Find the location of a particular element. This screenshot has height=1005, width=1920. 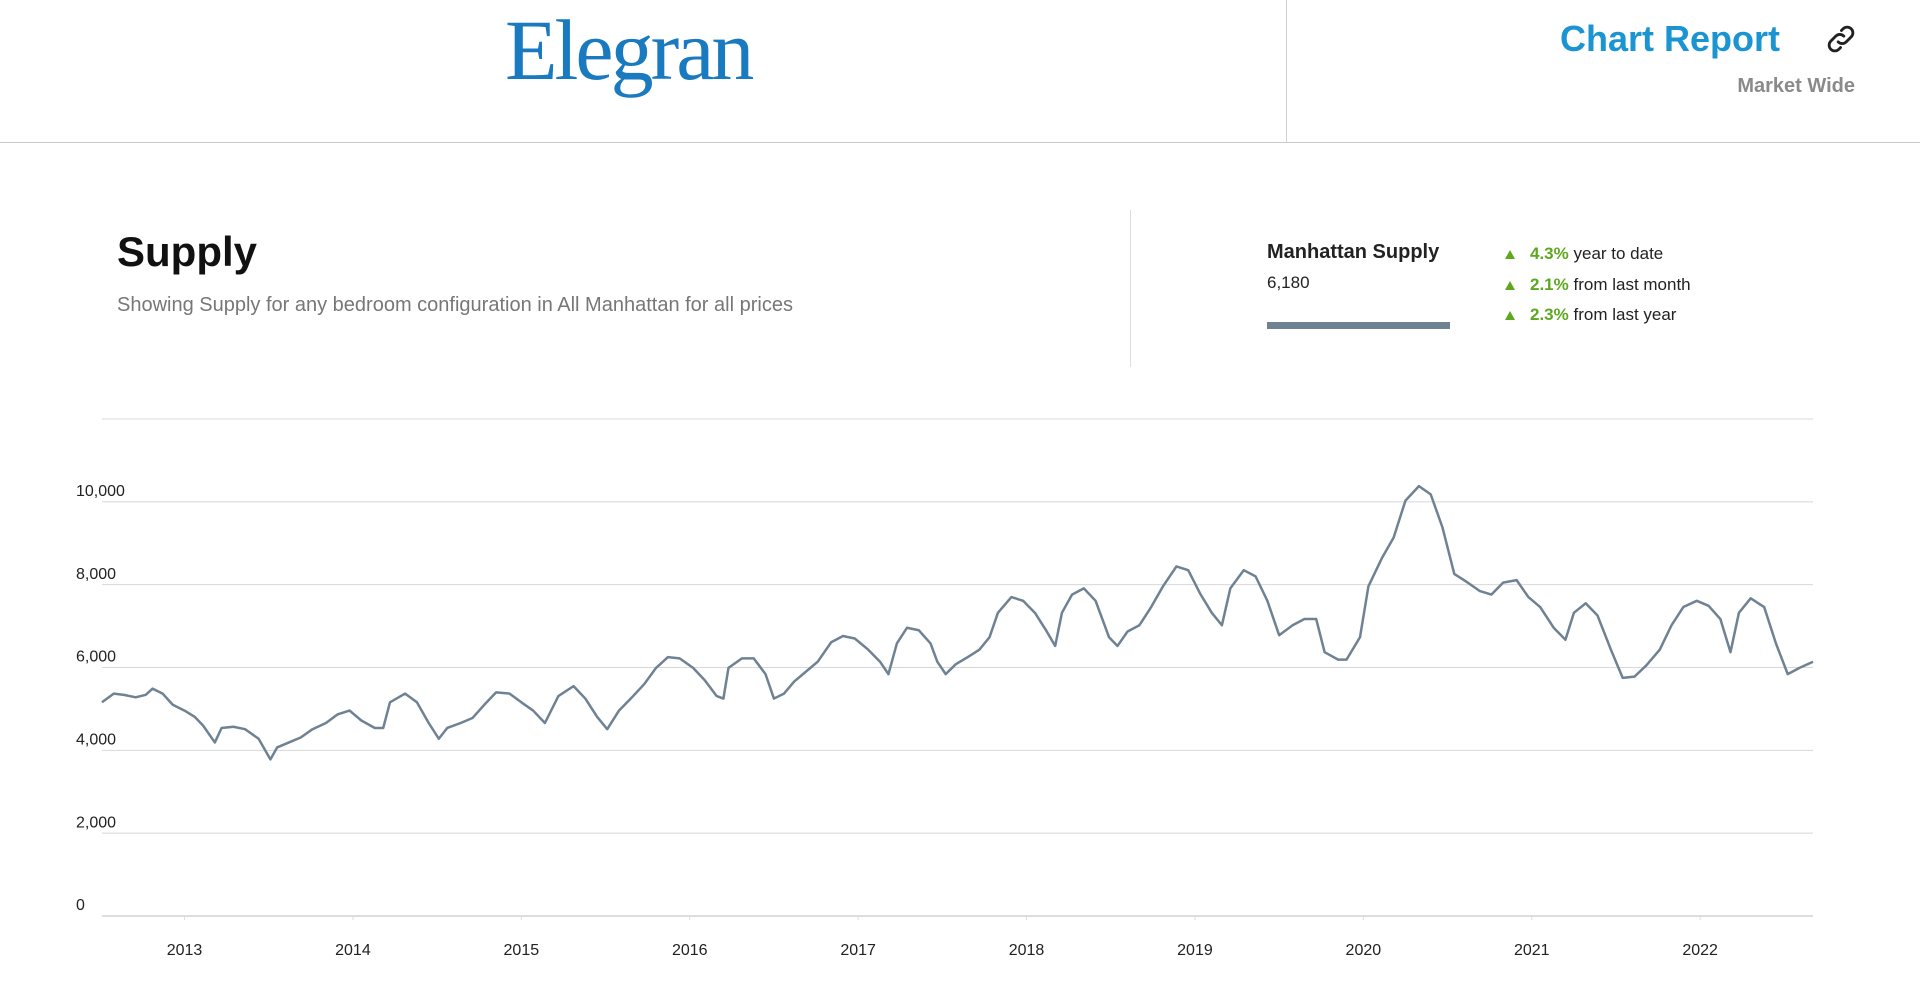

x-tick-label: 2016 is located at coordinates (690, 950).